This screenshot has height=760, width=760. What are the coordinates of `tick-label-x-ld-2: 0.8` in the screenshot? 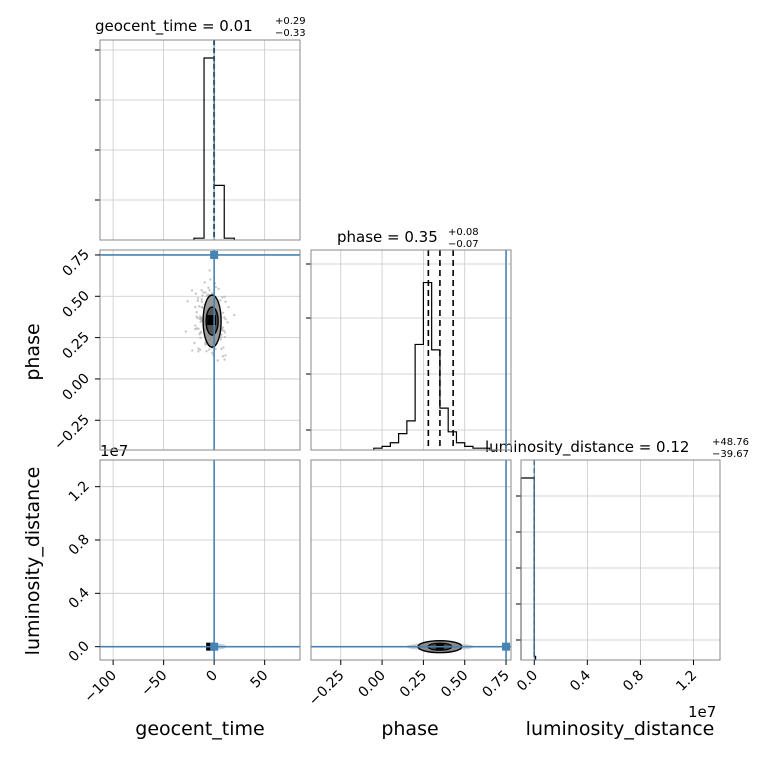 It's located at (633, 681).